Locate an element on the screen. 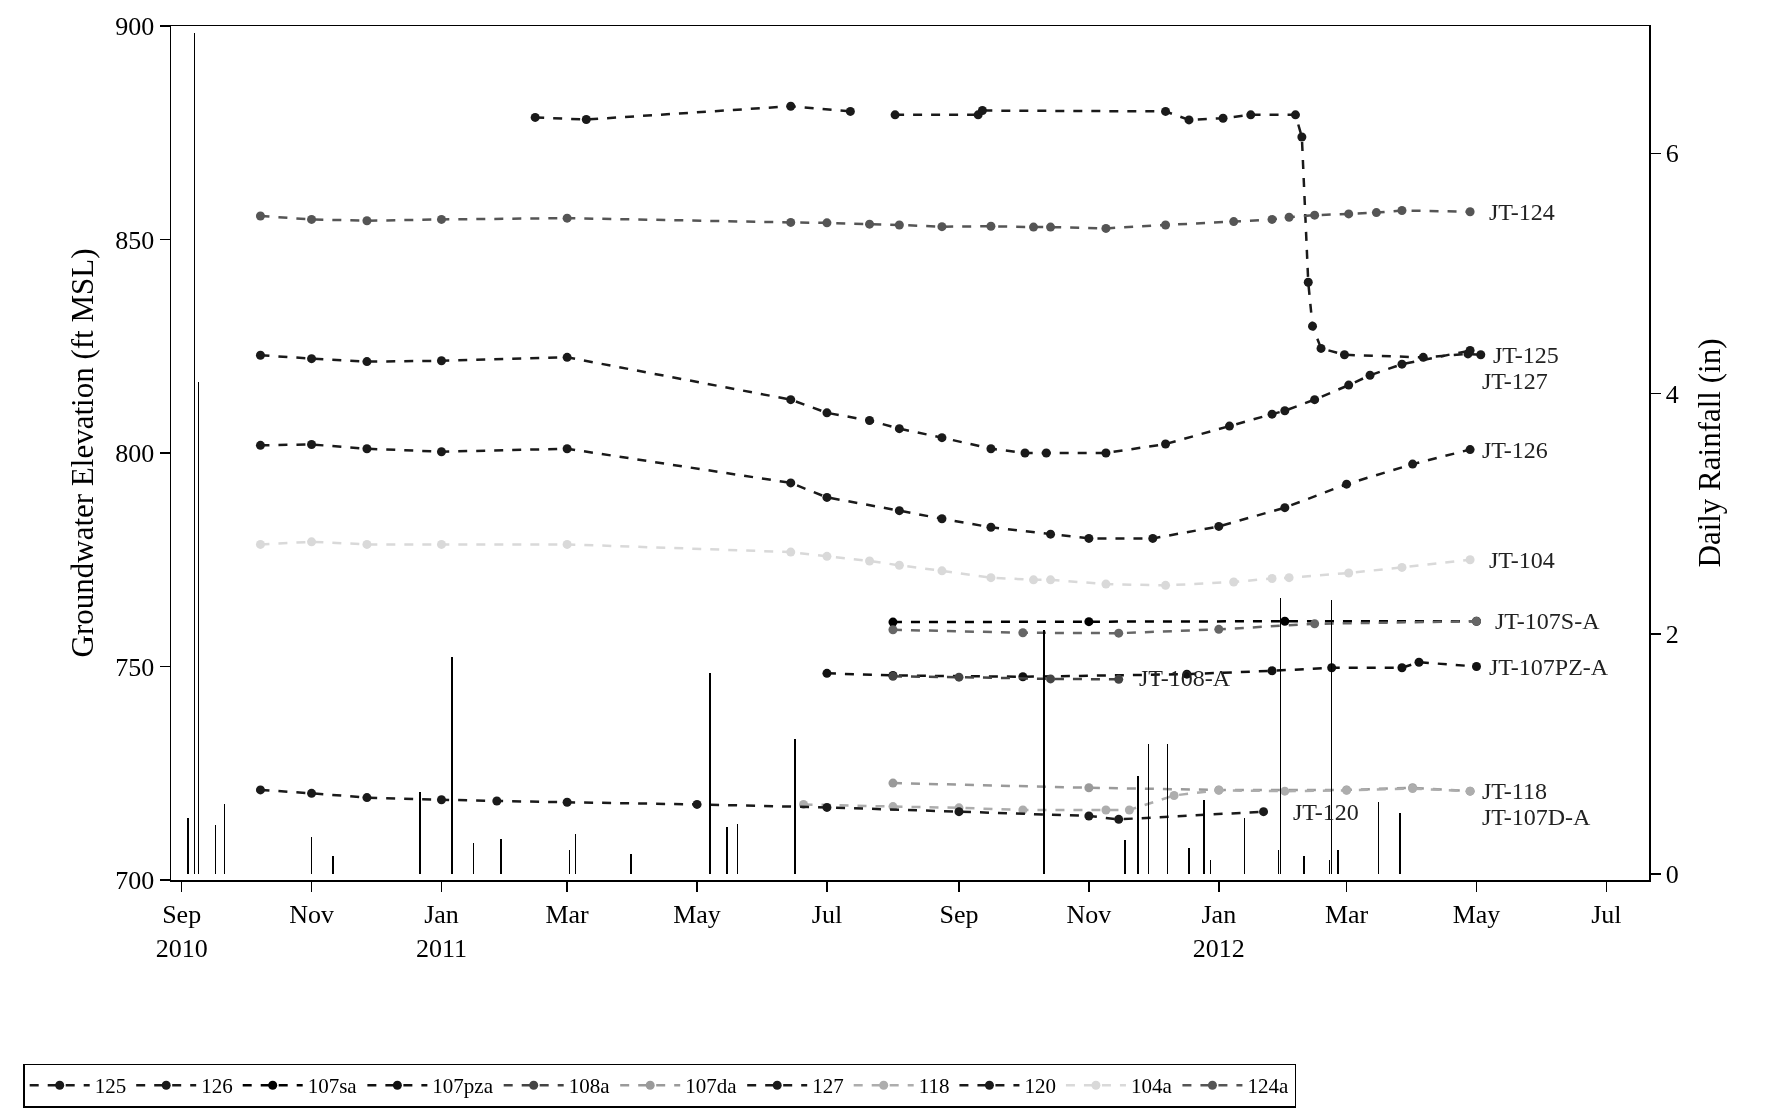  x-tick-label: May is located at coordinates (697, 914).